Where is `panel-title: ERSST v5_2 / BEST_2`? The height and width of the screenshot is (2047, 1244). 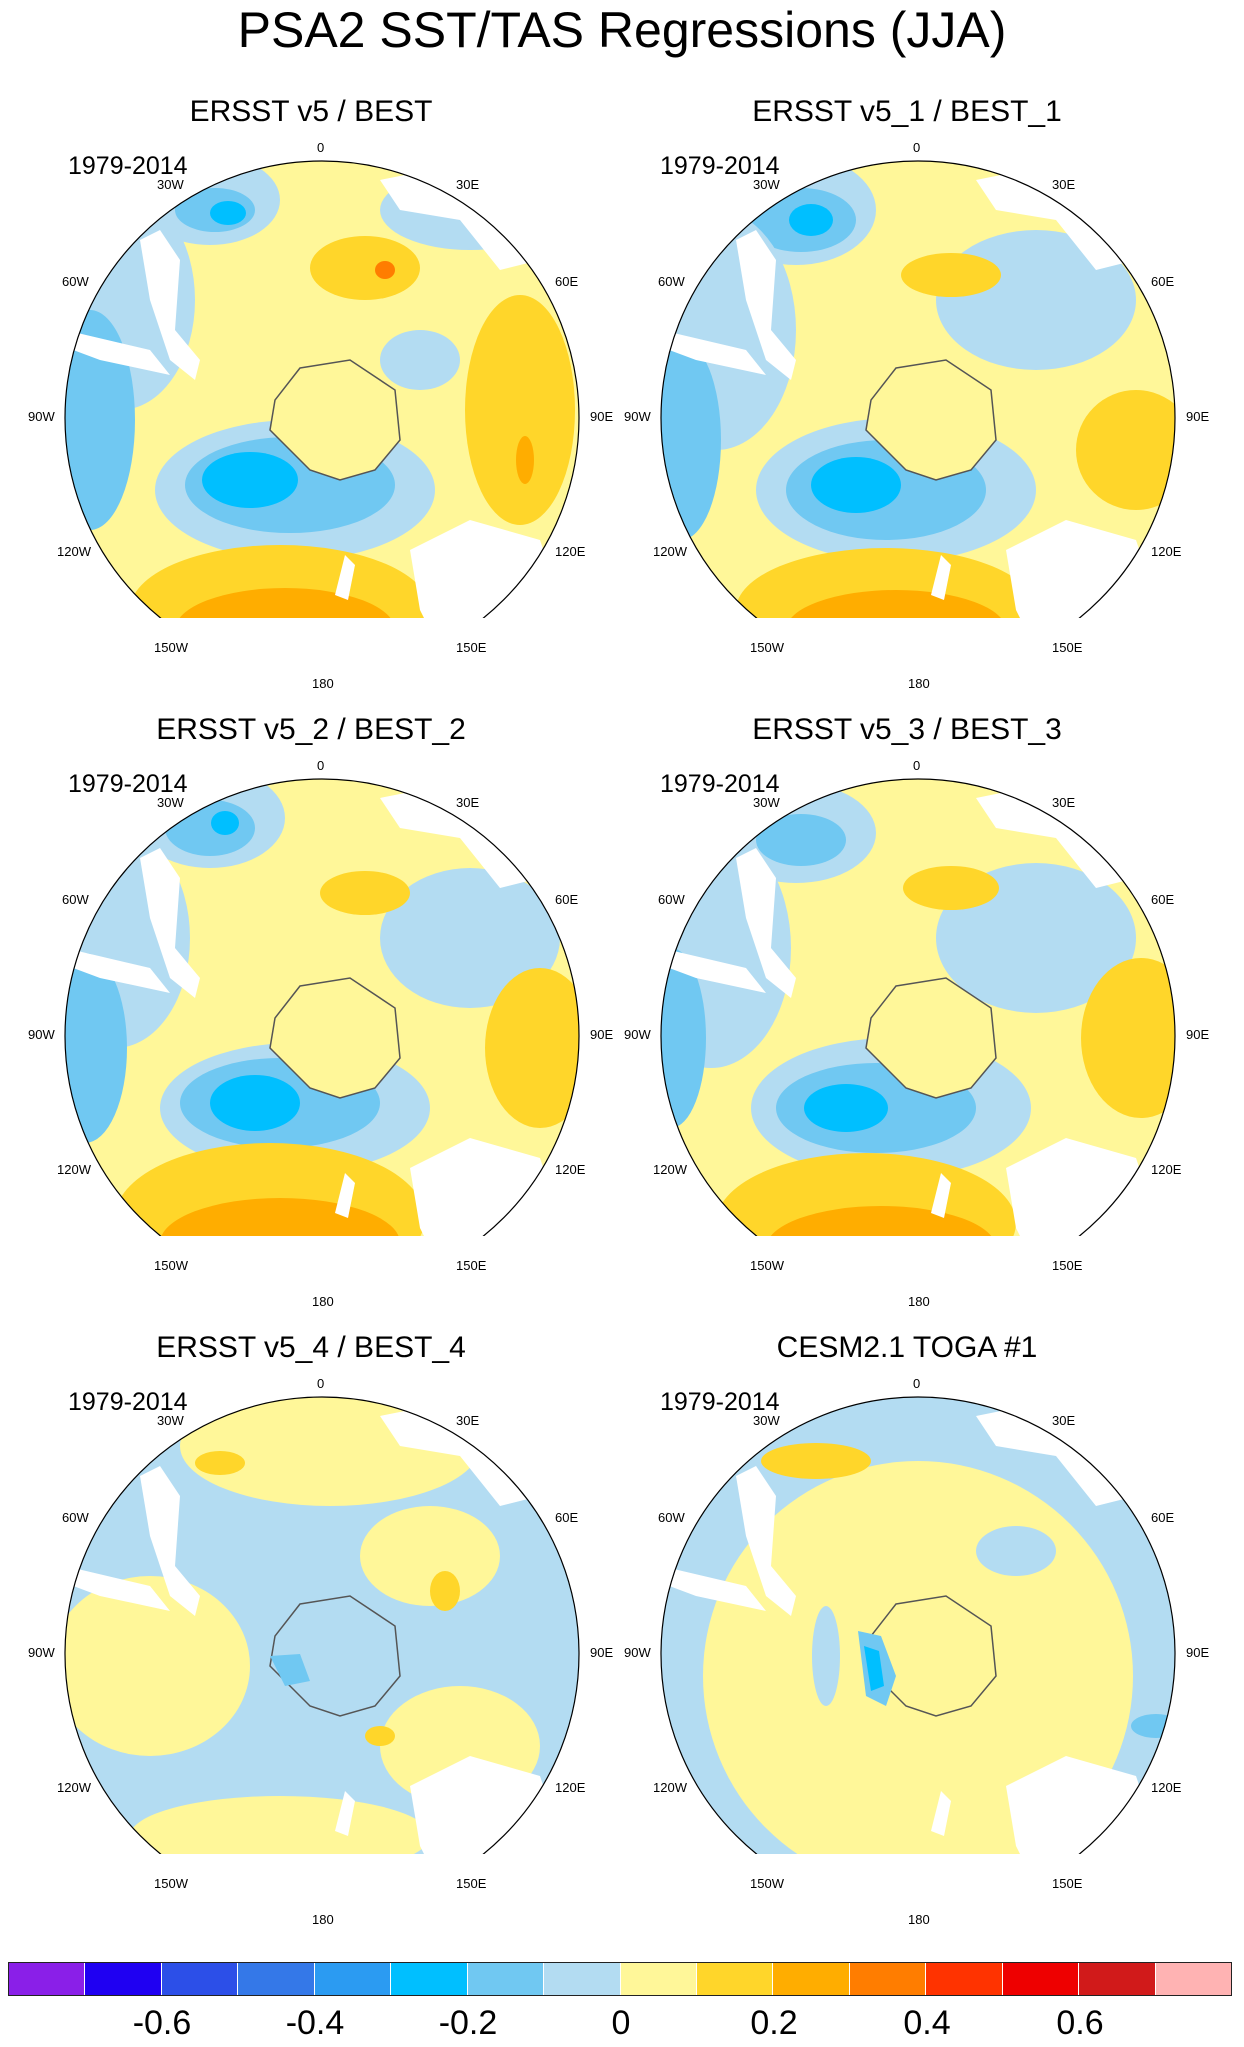 panel-title: ERSST v5_2 / BEST_2 is located at coordinates (311, 729).